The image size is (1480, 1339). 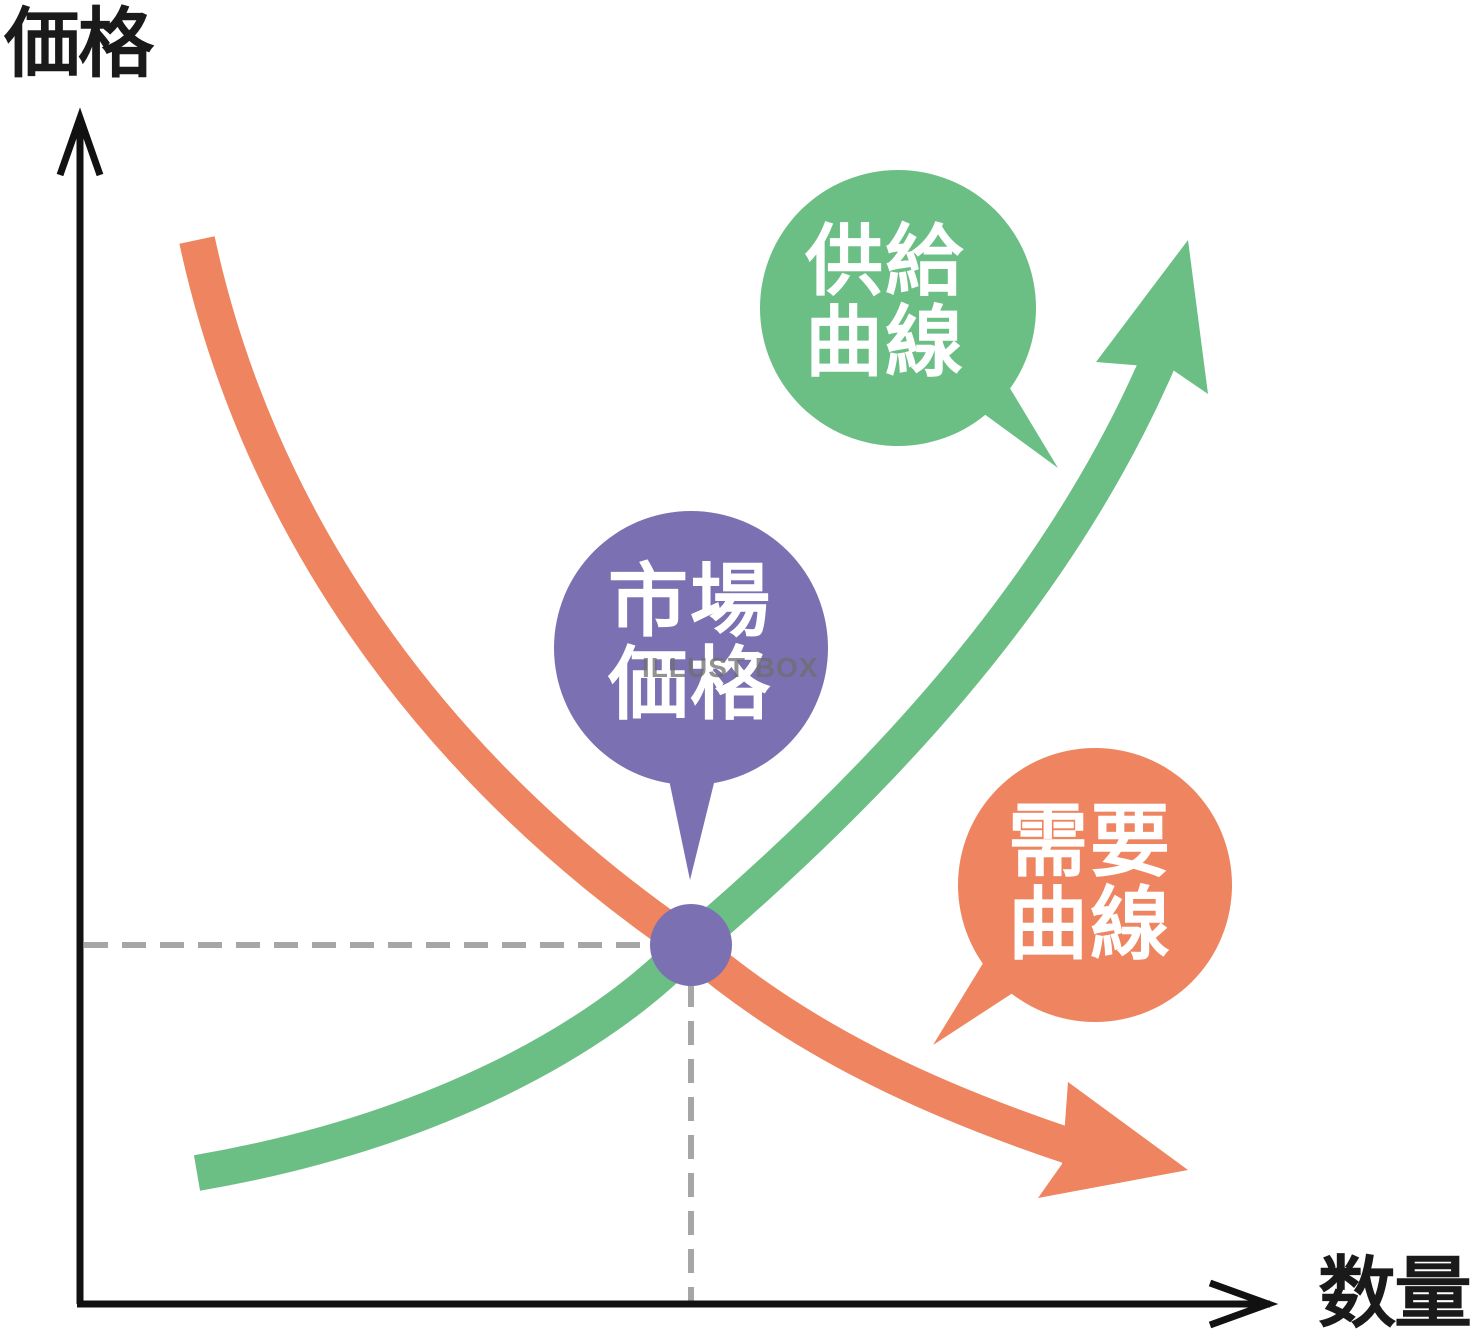 I want to click on y-axis-arrow-head, so click(x=80, y=142).